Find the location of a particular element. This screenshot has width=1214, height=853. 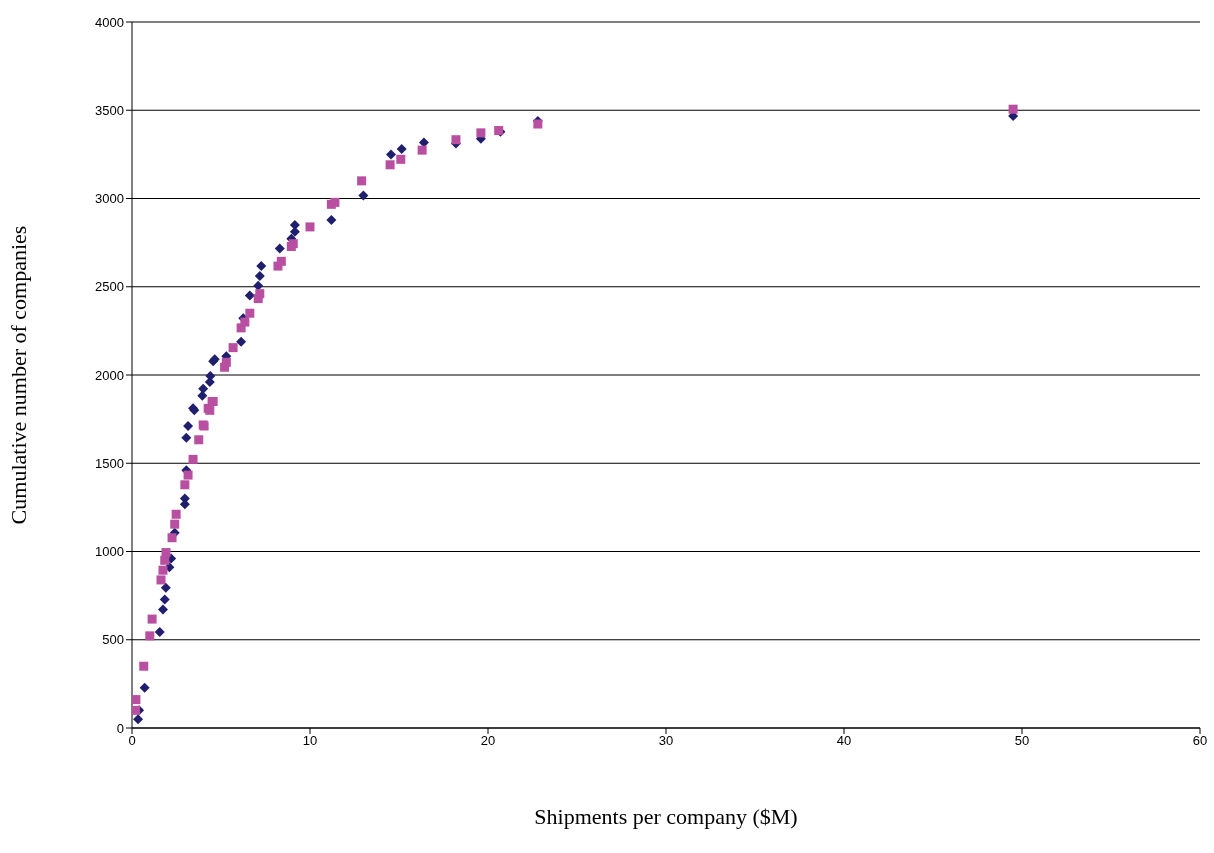

x-tick-label: 30 is located at coordinates (666, 741).